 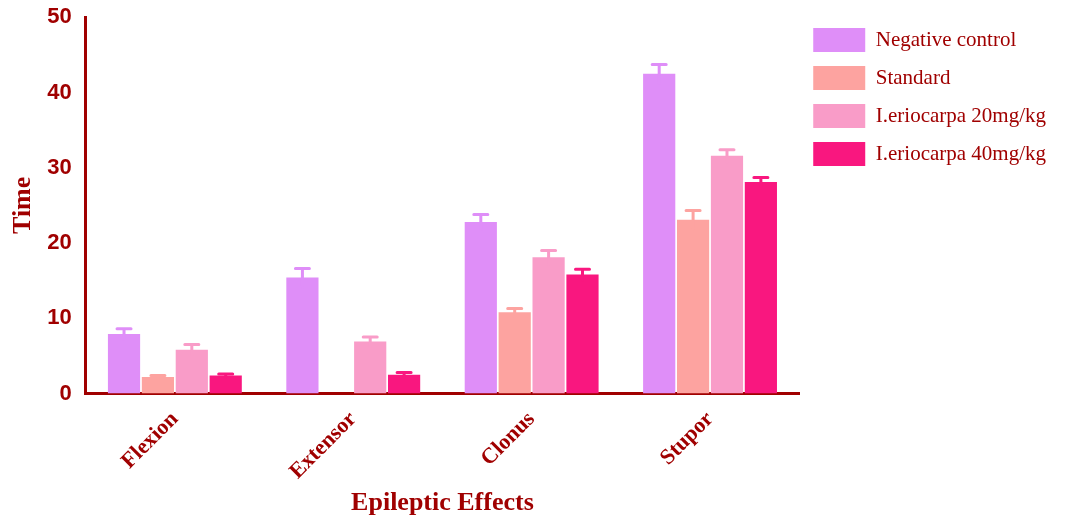 What do you see at coordinates (961, 114) in the screenshot?
I see `legend-label: I.eriocarpa 20mg/kg` at bounding box center [961, 114].